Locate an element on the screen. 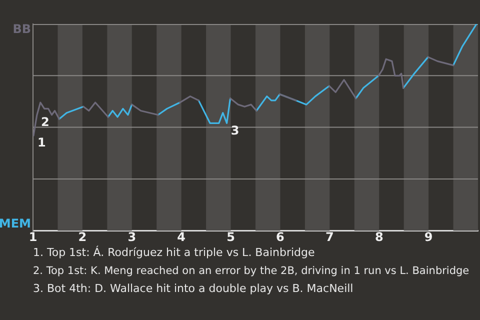 The width and height of the screenshot is (480, 320). x-tick-label: 2 is located at coordinates (82, 237).